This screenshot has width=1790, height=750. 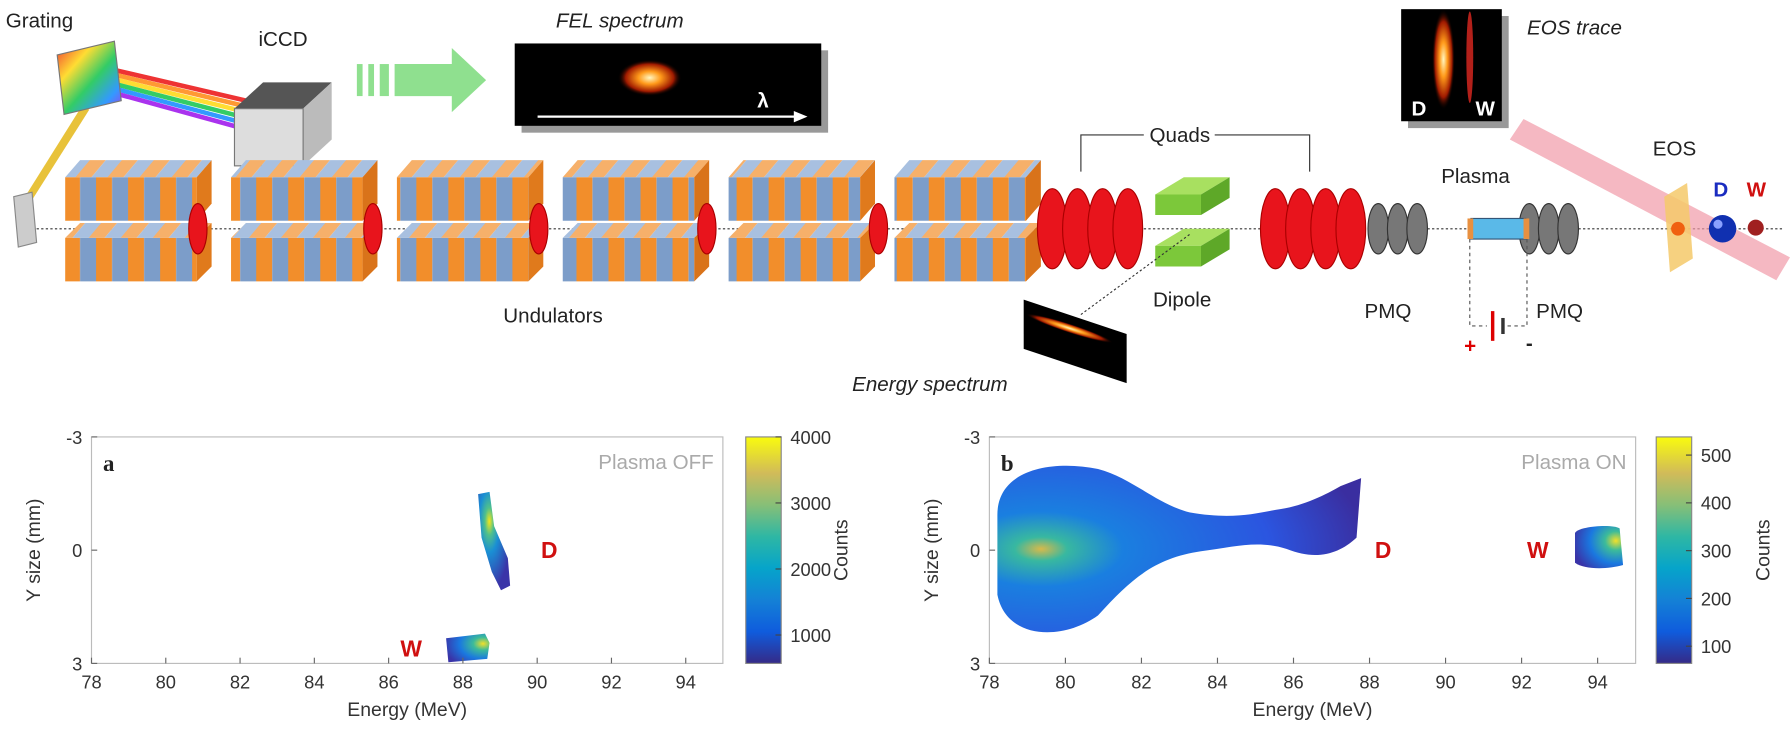 What do you see at coordinates (810, 437) in the screenshot?
I see `colorbar-tick-label: 4000` at bounding box center [810, 437].